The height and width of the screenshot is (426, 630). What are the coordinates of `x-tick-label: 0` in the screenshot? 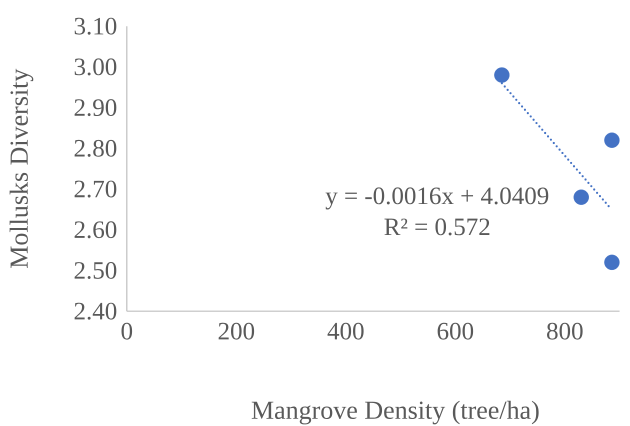 It's located at (127, 331).